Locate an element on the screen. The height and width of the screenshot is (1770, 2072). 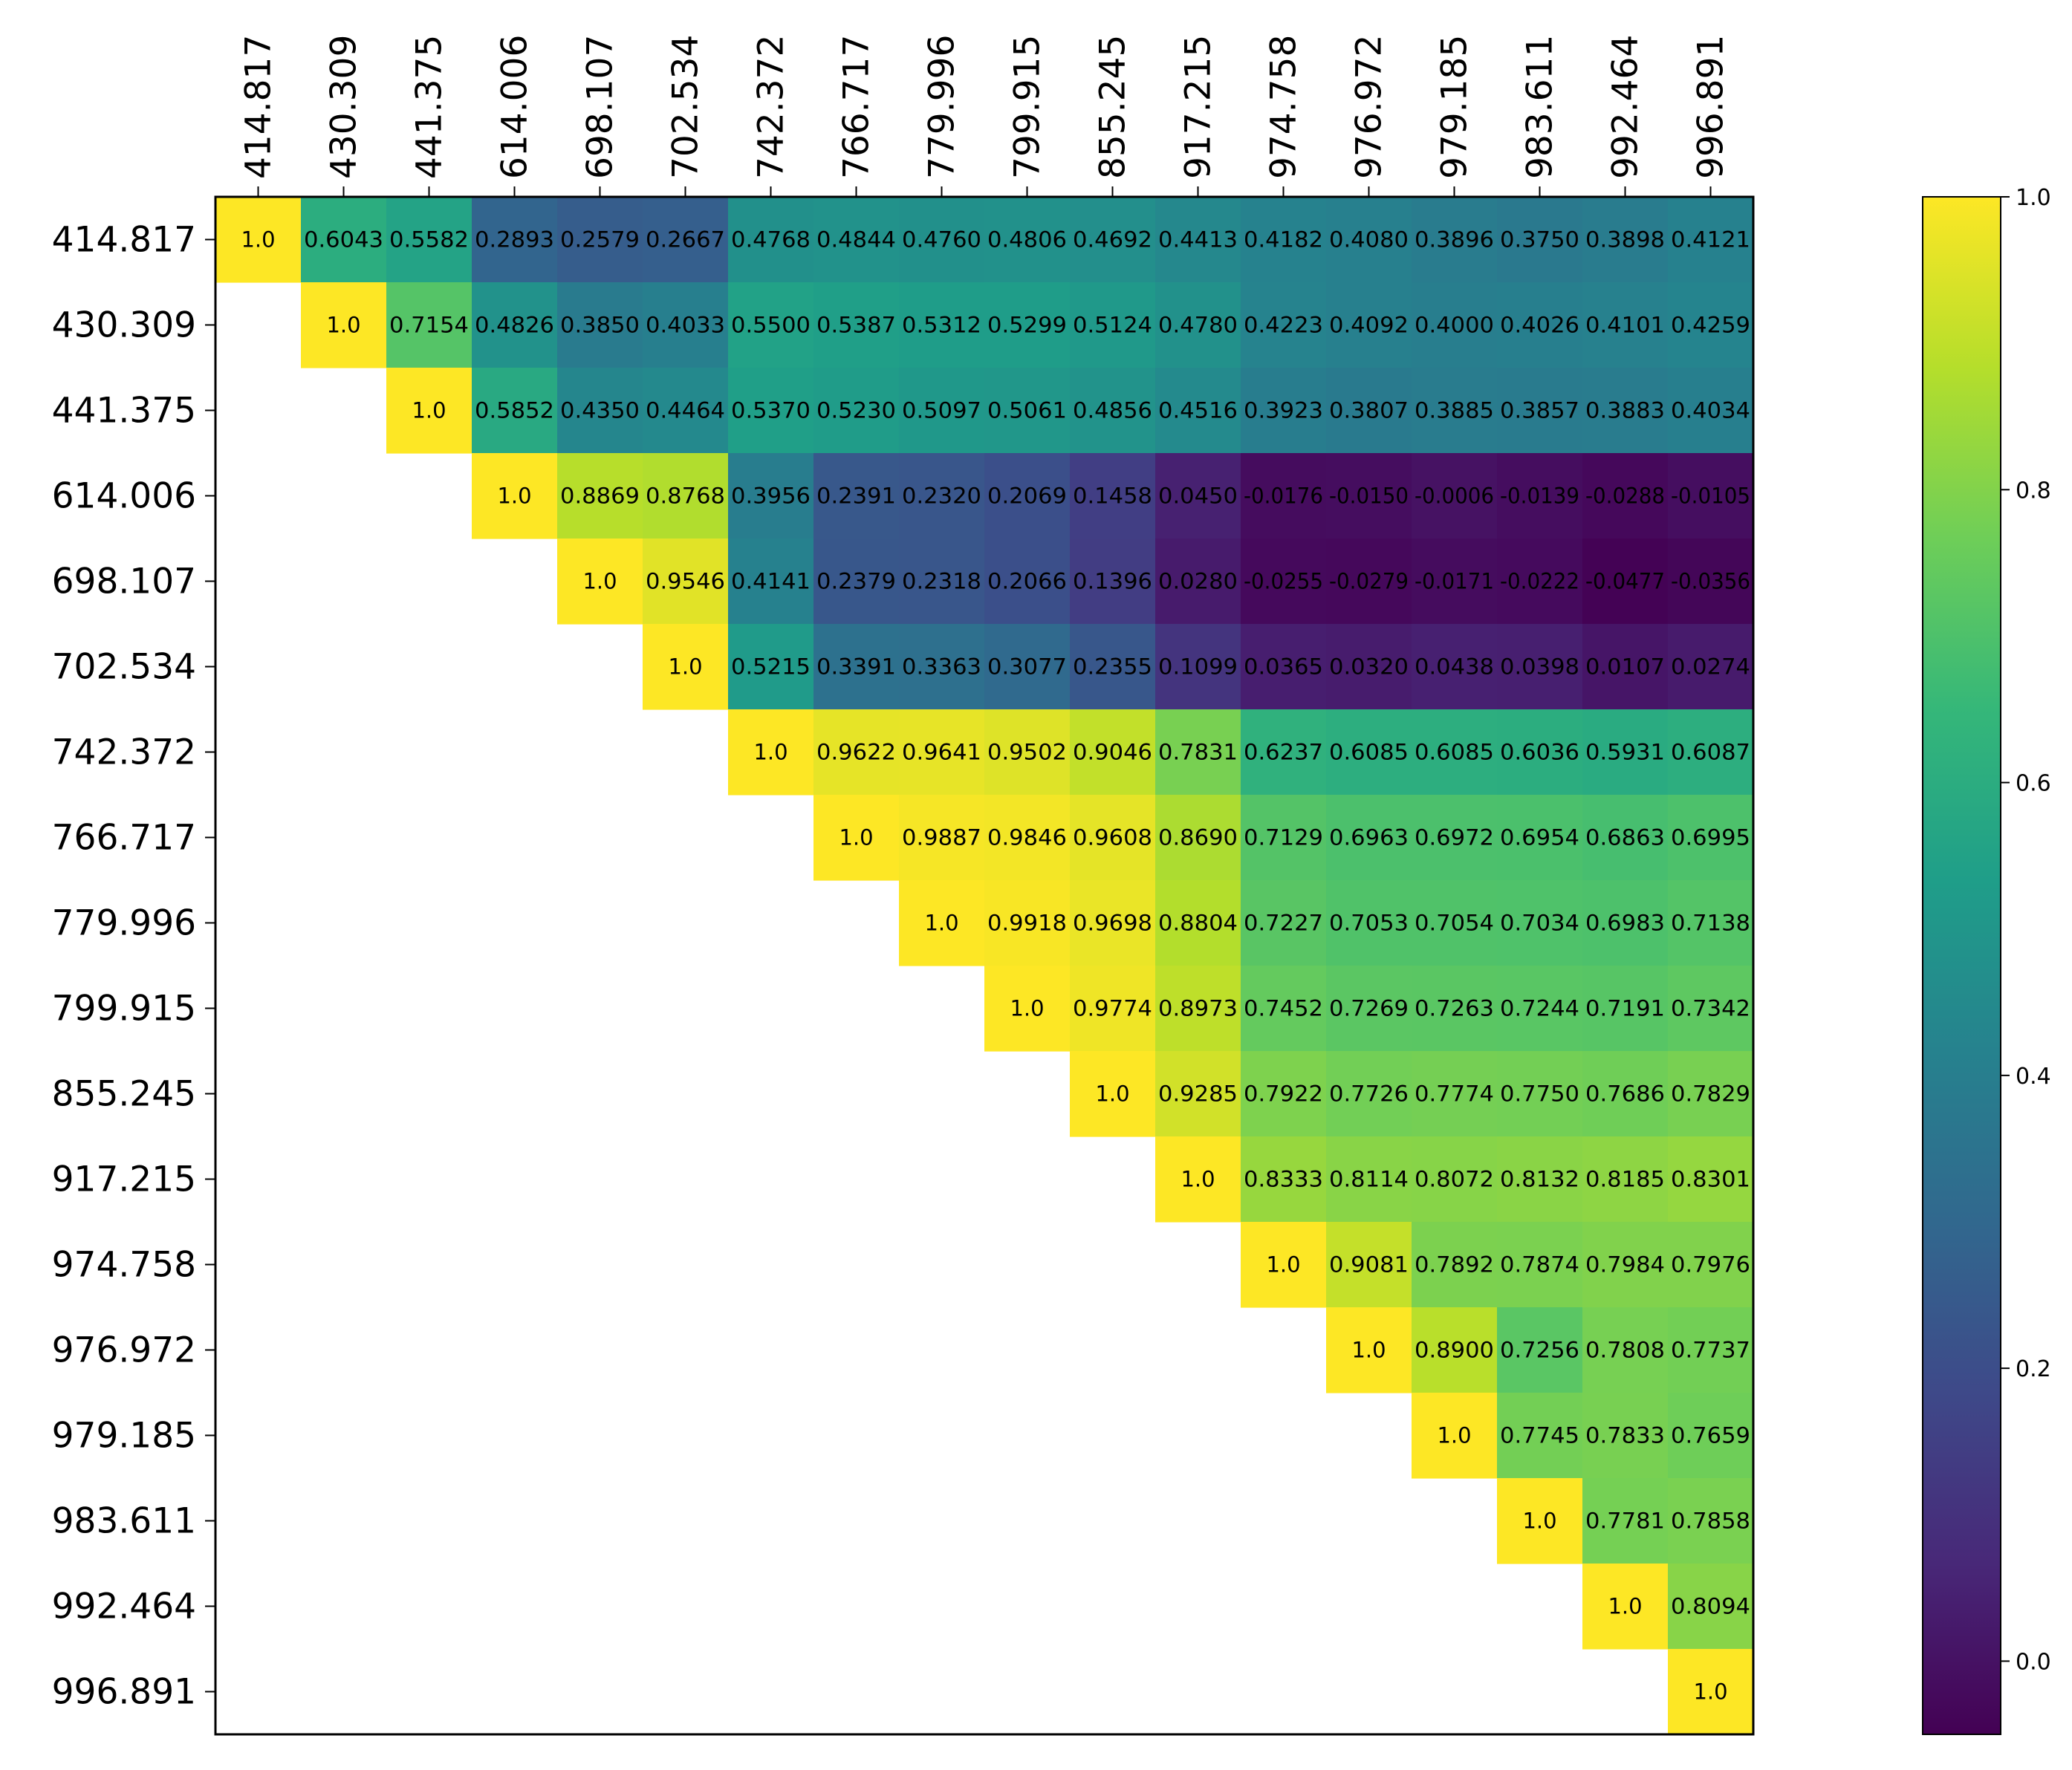
cell-value-label-r15-c15: 1.0 is located at coordinates (1539, 1521).